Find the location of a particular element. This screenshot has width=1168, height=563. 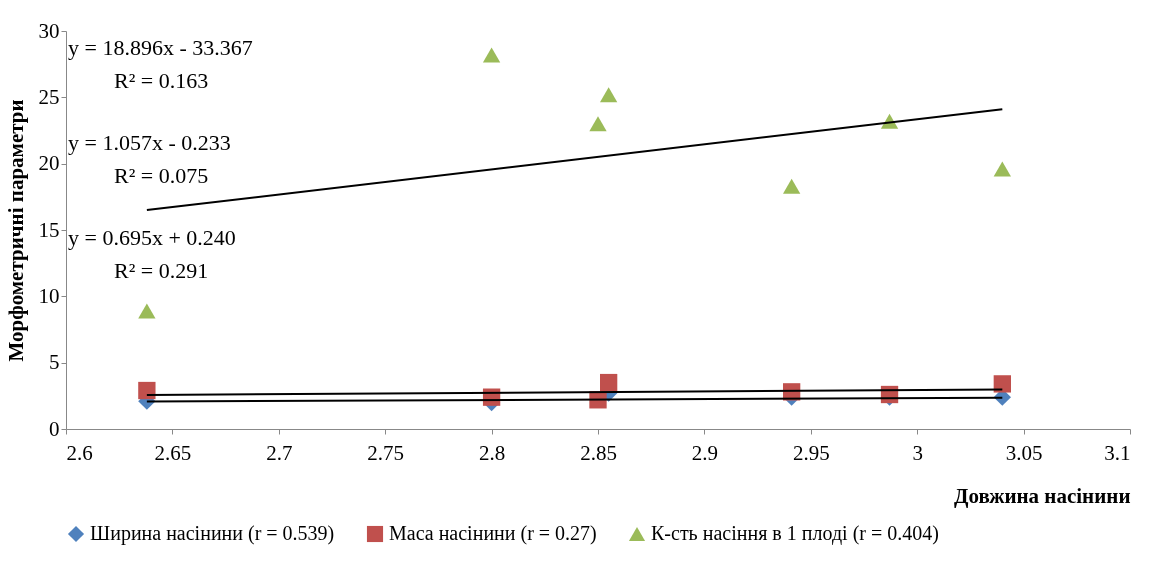

x-tick-label: 2.6 is located at coordinates (79, 452).